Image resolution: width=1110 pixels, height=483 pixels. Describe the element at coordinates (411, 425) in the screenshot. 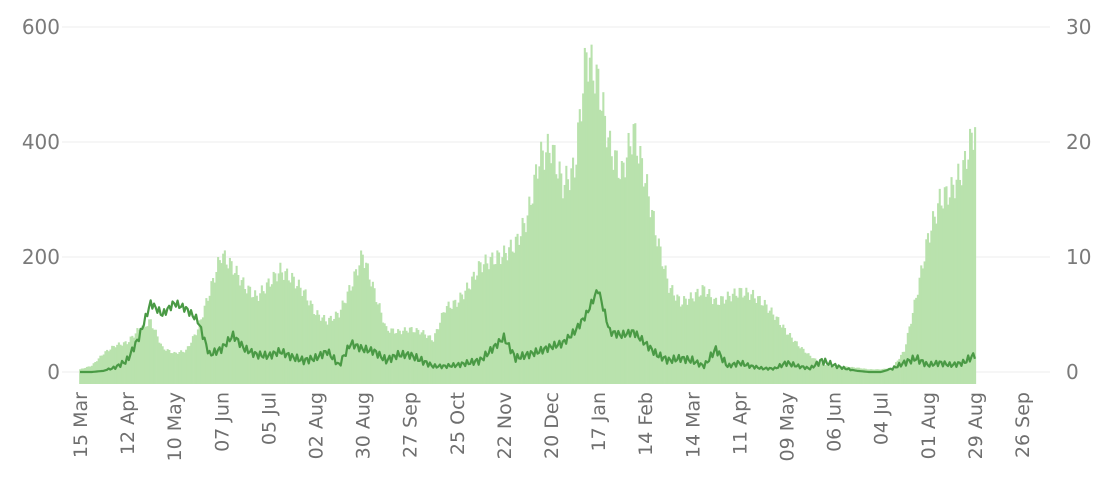

I see `x-tick-label: 27 Sep` at that location.